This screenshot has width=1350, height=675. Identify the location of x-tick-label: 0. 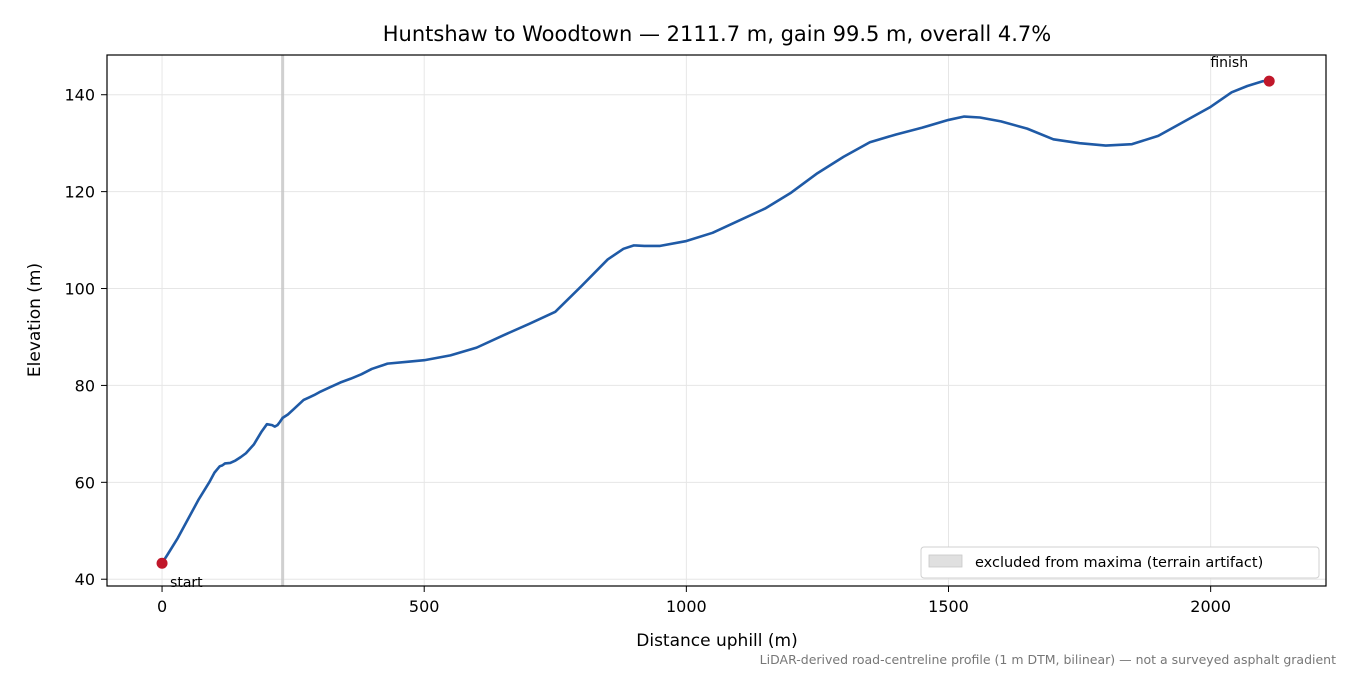
(162, 606).